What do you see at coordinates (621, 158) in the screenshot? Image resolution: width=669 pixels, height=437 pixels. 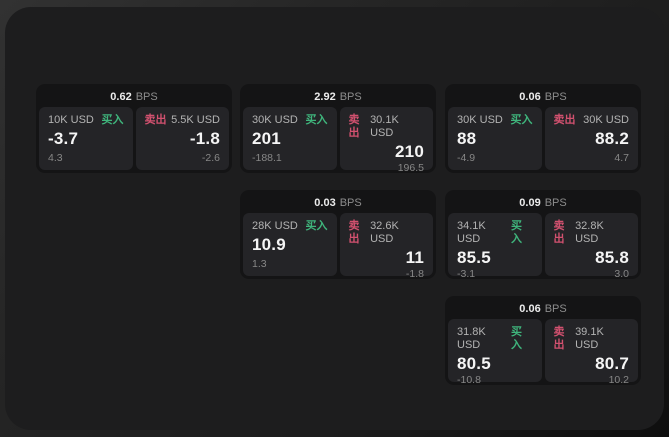 I see `sell-delta: 4.7` at bounding box center [621, 158].